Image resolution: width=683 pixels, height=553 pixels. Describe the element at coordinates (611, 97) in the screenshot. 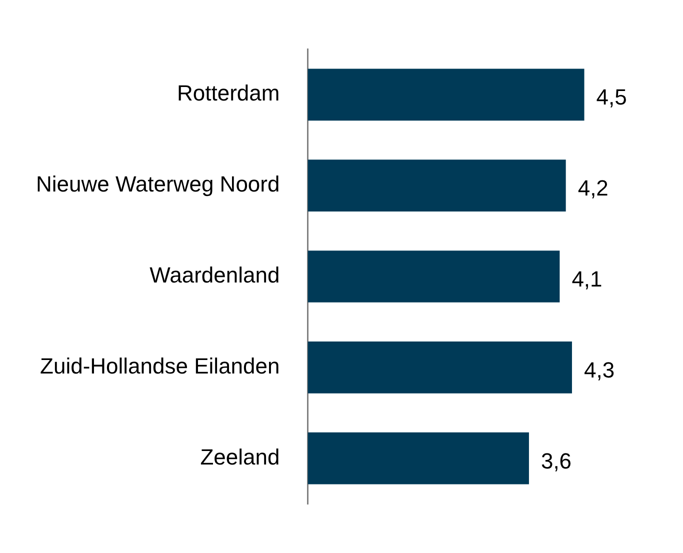

I see `data-label: 4,5` at that location.